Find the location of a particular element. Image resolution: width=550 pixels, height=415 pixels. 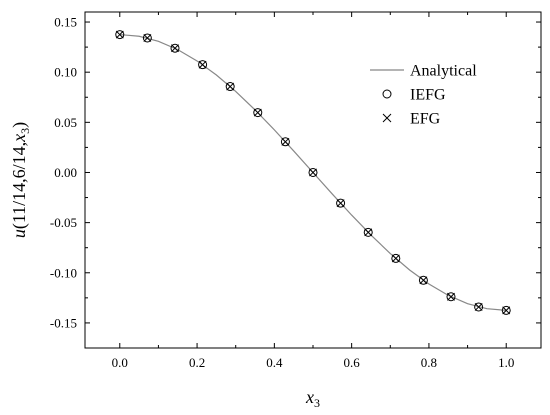

x-tick-label: 0.6 is located at coordinates (352, 362).